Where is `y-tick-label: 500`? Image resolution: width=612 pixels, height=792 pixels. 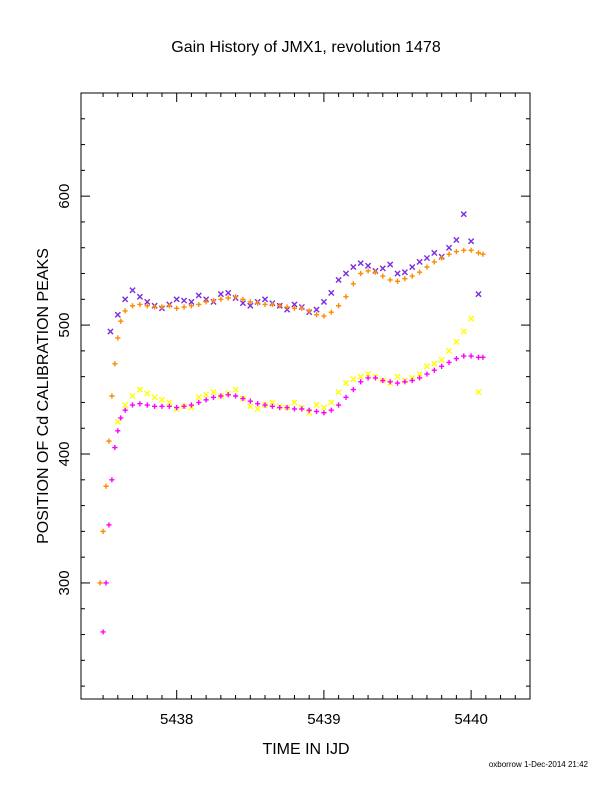 y-tick-label: 500 is located at coordinates (64, 325).